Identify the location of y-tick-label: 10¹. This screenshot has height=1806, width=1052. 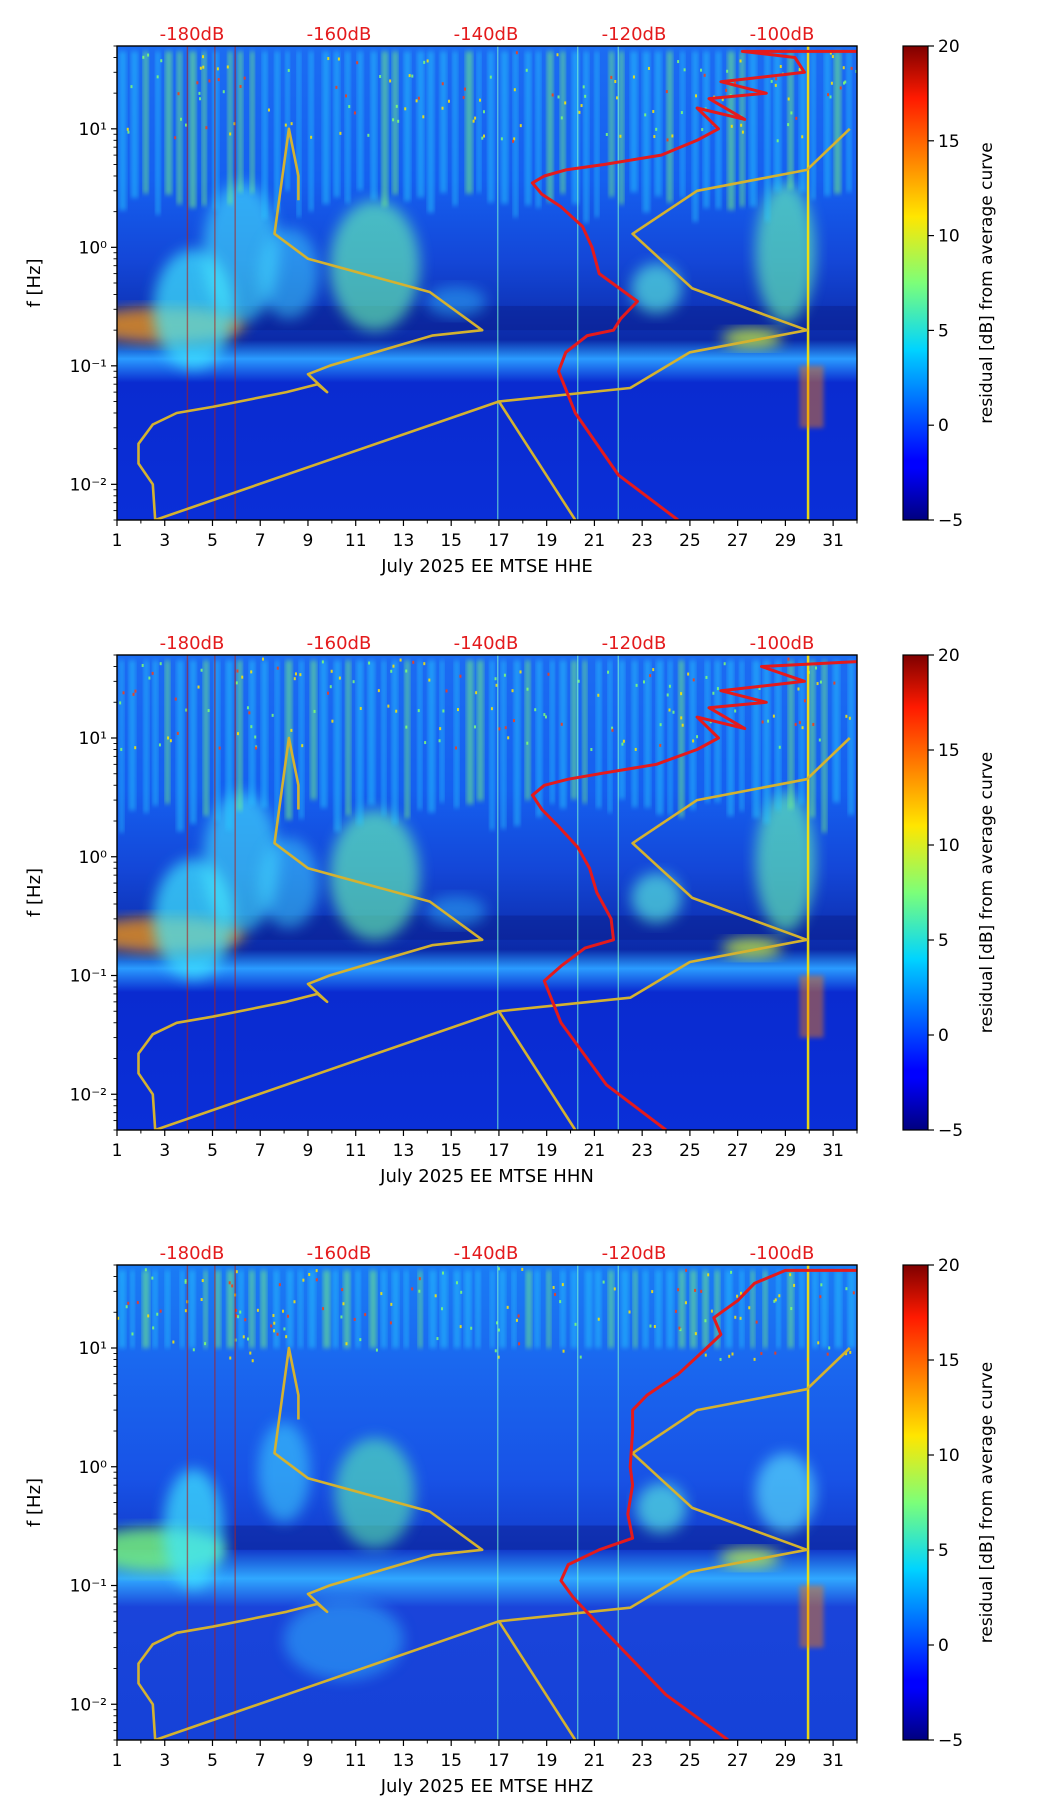
(93, 739).